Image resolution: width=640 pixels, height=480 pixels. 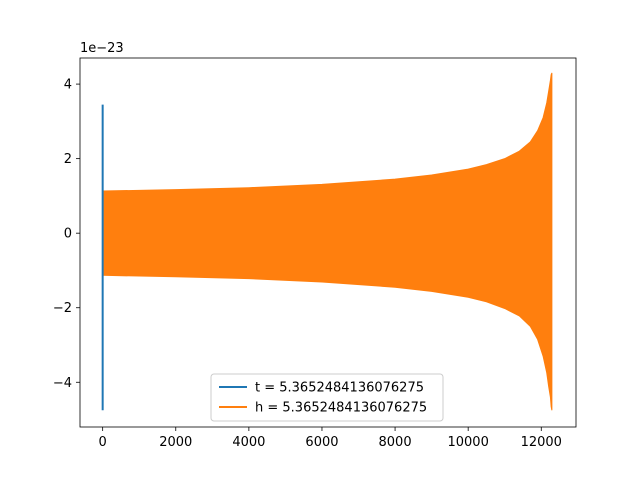 I want to click on legend-box, so click(x=327, y=397).